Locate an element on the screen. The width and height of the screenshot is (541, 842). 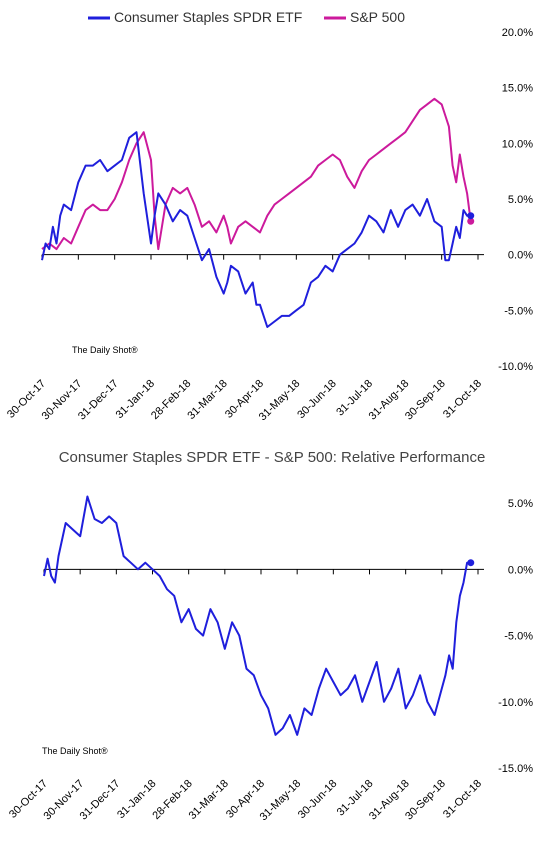
y-tick-label: -15.0% is located at coordinates (515, 769).